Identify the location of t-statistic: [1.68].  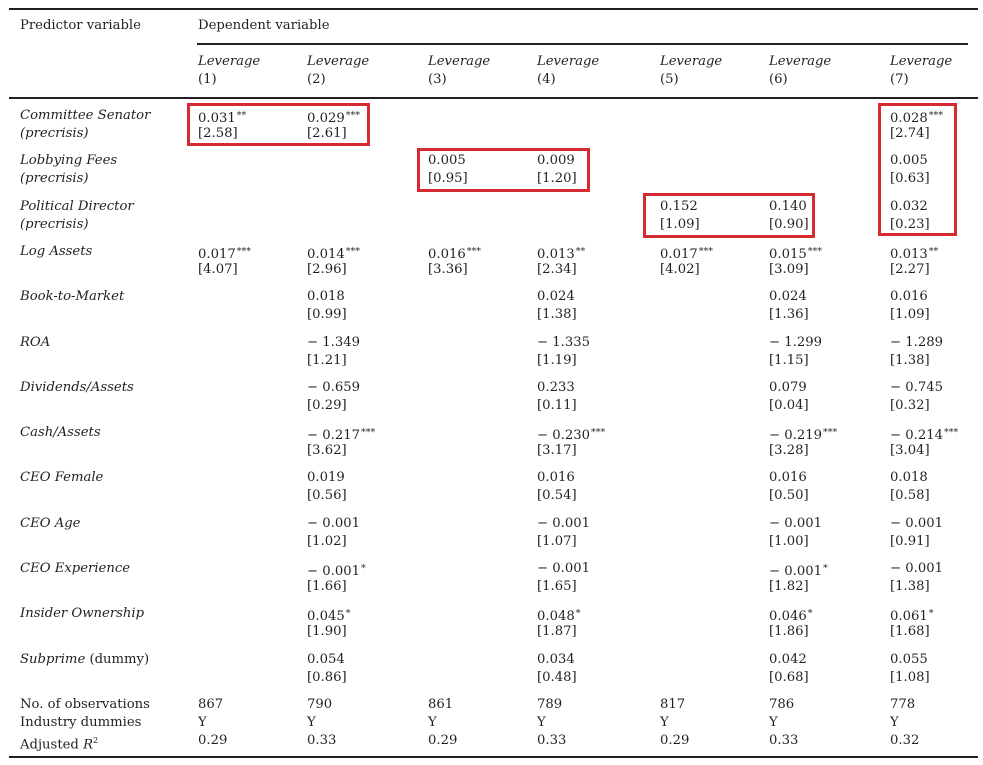
(910, 632).